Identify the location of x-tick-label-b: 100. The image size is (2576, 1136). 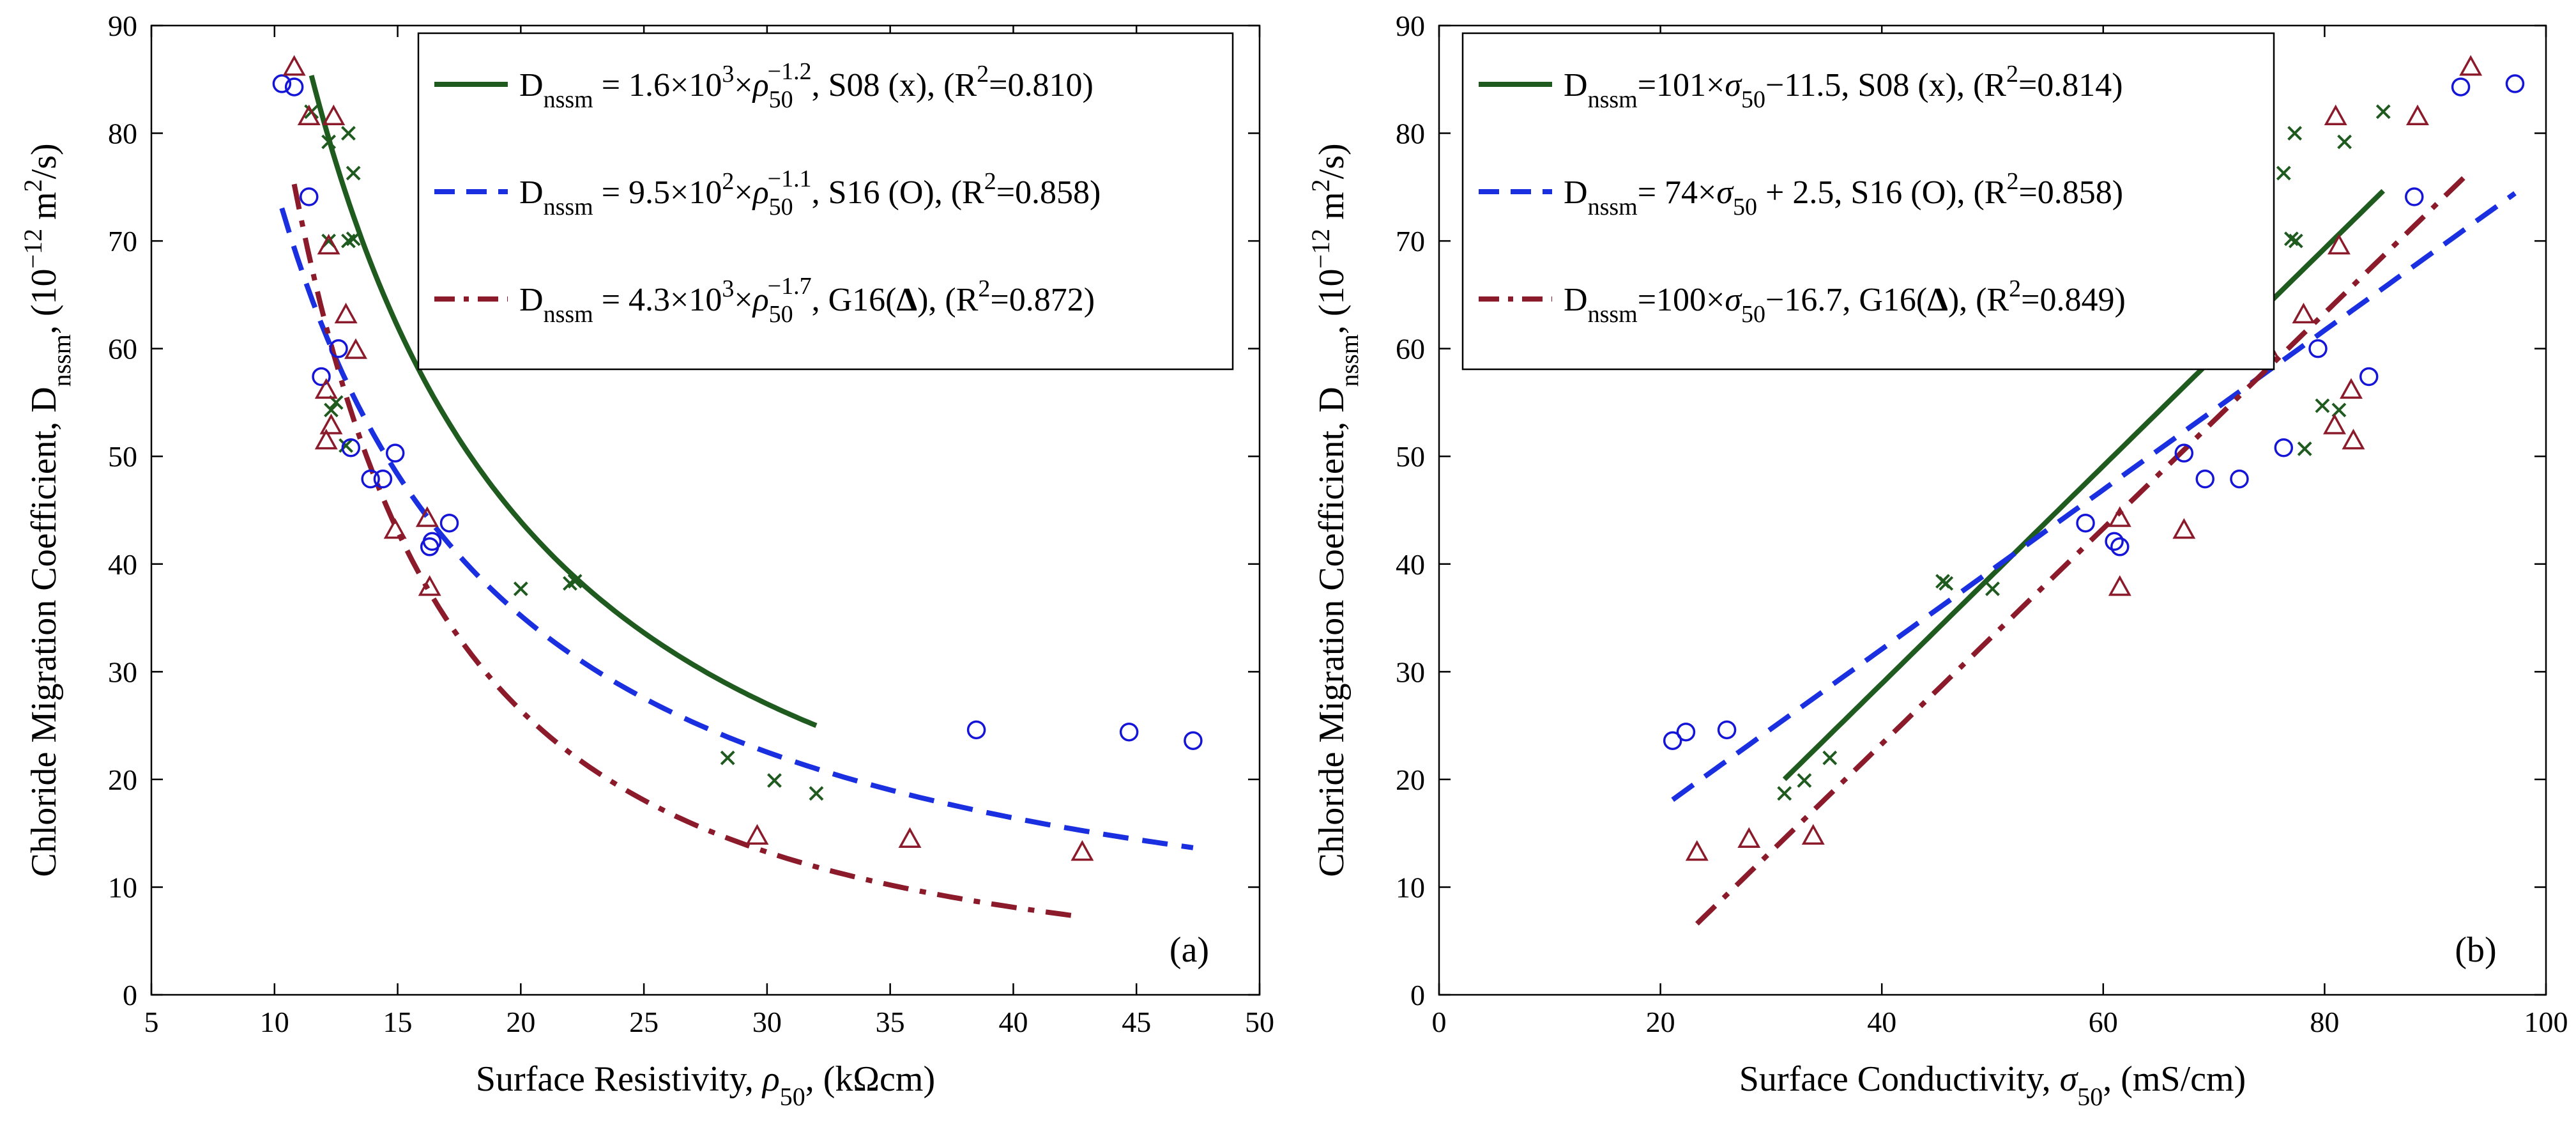
(2546, 1022).